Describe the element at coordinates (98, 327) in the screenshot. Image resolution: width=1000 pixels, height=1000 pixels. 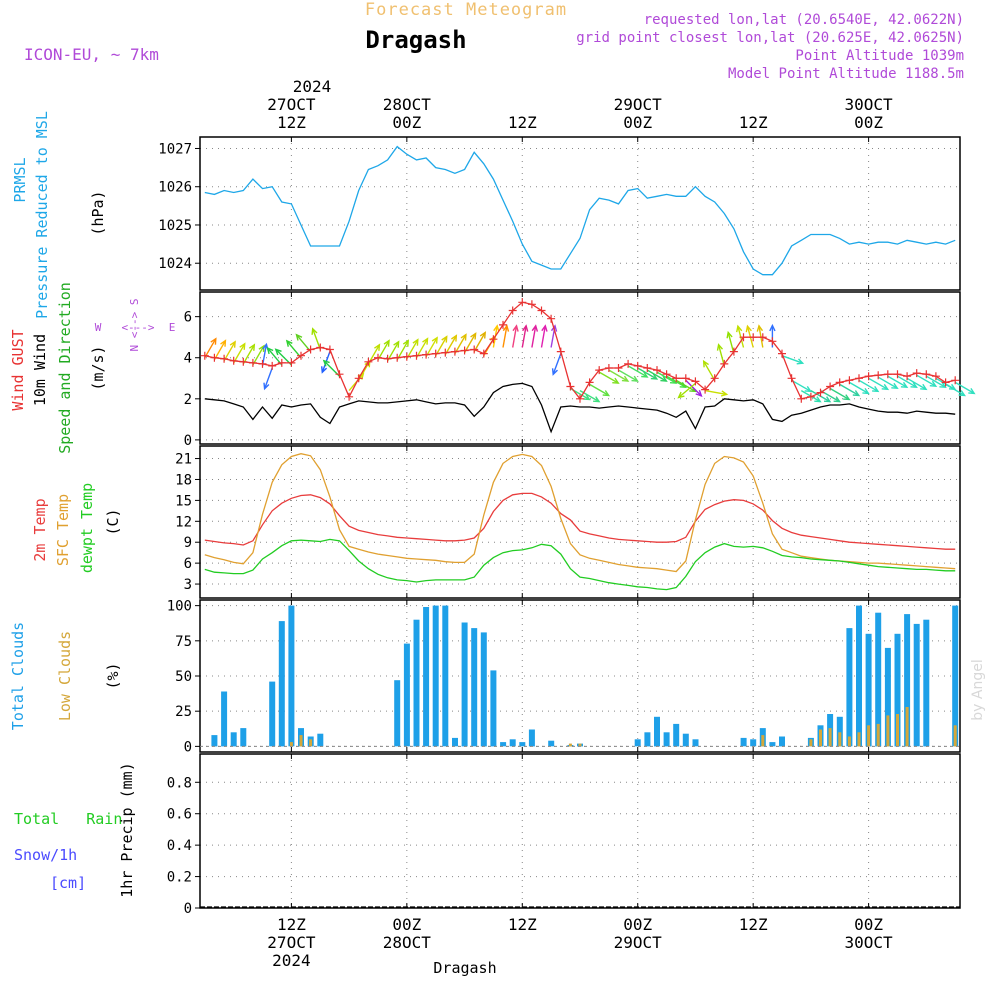
I see `compass-w-label: W` at that location.